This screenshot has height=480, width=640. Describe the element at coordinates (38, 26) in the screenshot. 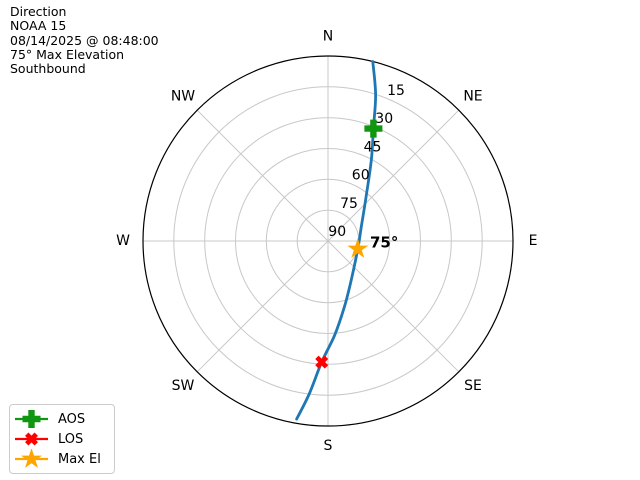

I see `satellite-name: NOAA 15` at that location.